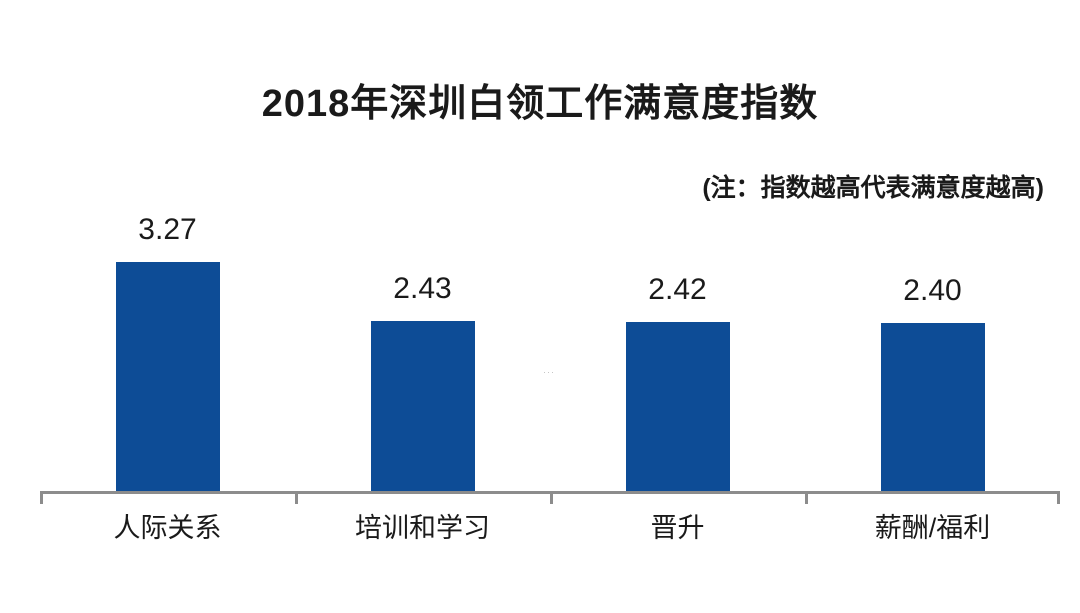  Describe the element at coordinates (422, 528) in the screenshot. I see `category-label: 培训和学习` at that location.